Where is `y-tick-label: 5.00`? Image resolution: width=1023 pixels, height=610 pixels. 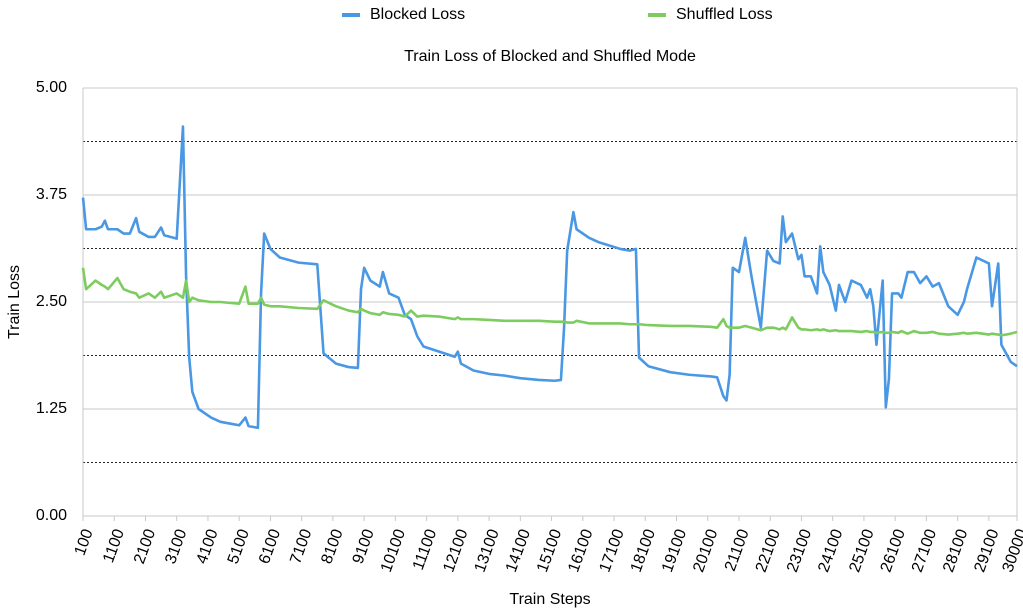 y-tick-label: 5.00 is located at coordinates (51, 87).